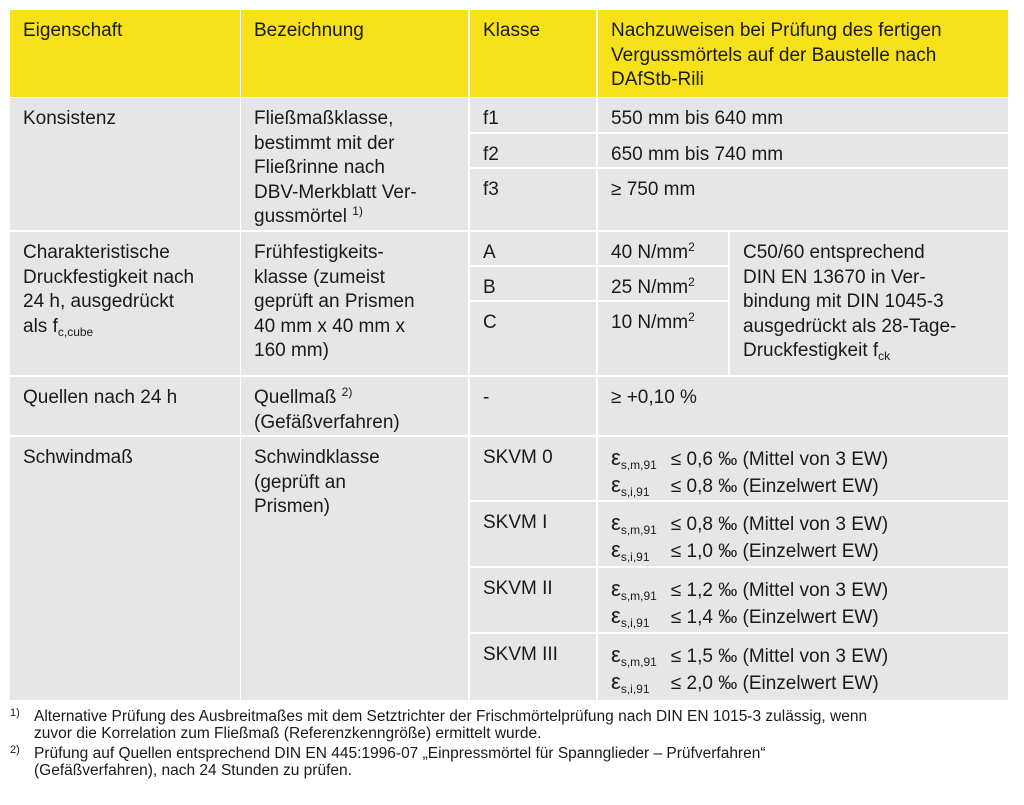  I want to click on designation-cell: Quellmaß 2) (Gefäßverfahren), so click(354, 406).